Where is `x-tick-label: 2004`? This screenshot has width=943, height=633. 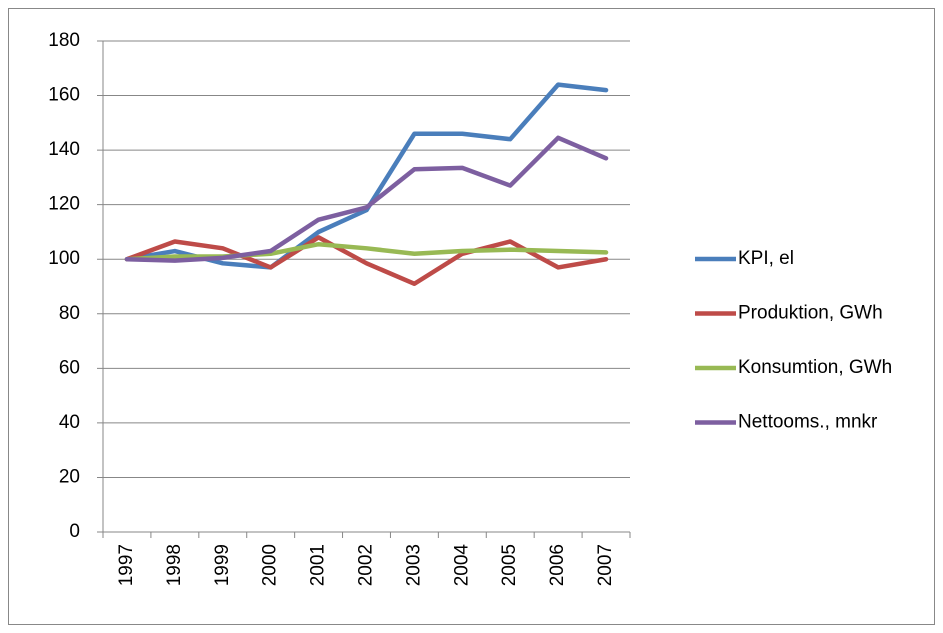
x-tick-label: 2004 is located at coordinates (461, 565).